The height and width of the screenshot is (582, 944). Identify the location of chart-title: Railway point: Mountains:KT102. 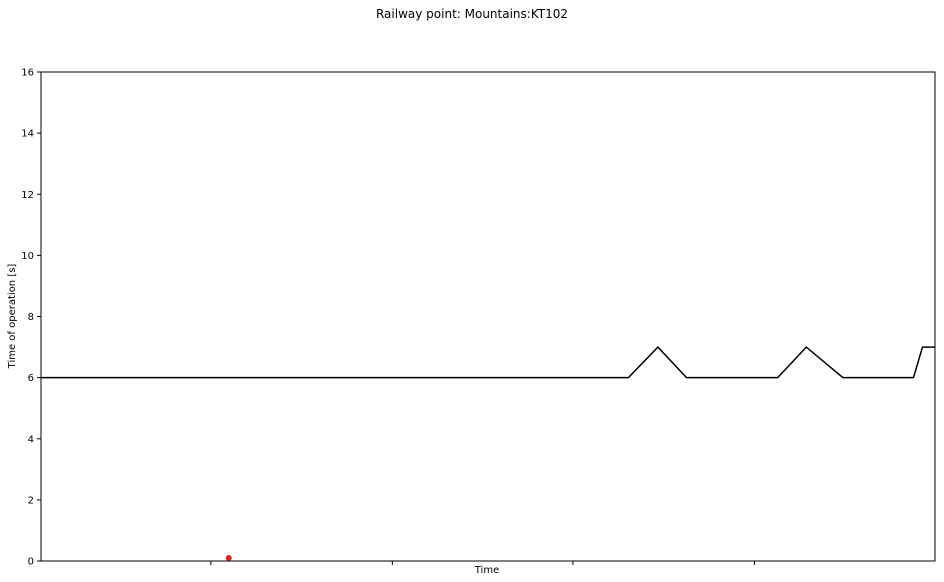
(472, 14).